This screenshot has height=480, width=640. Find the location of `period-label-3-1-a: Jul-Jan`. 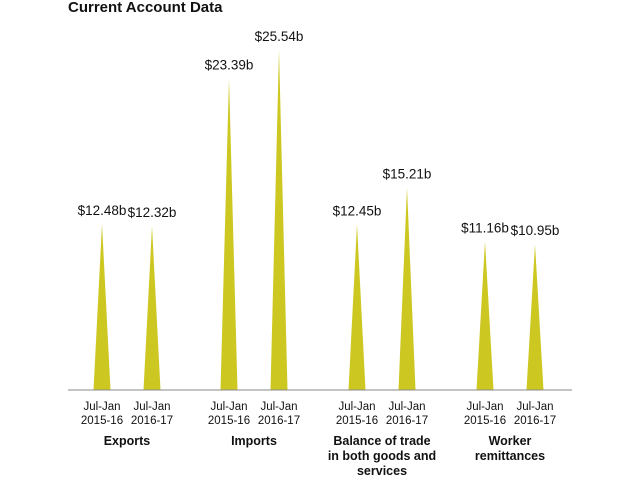

period-label-3-1-a: Jul-Jan is located at coordinates (356, 407).